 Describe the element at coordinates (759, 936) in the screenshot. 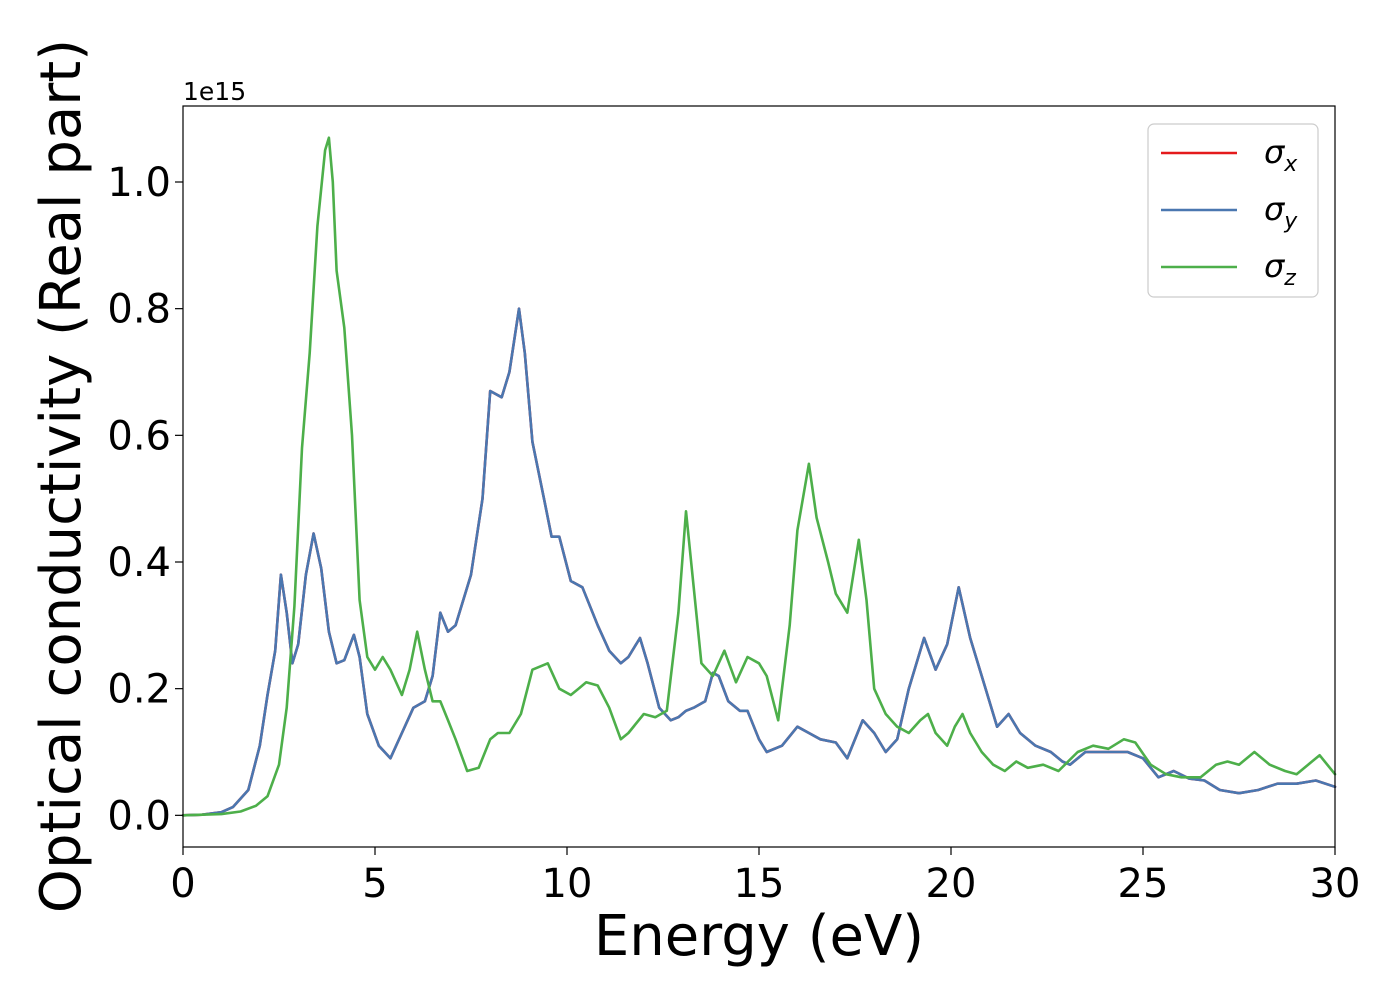

I see `x-axis-title: Energy (eV)` at that location.